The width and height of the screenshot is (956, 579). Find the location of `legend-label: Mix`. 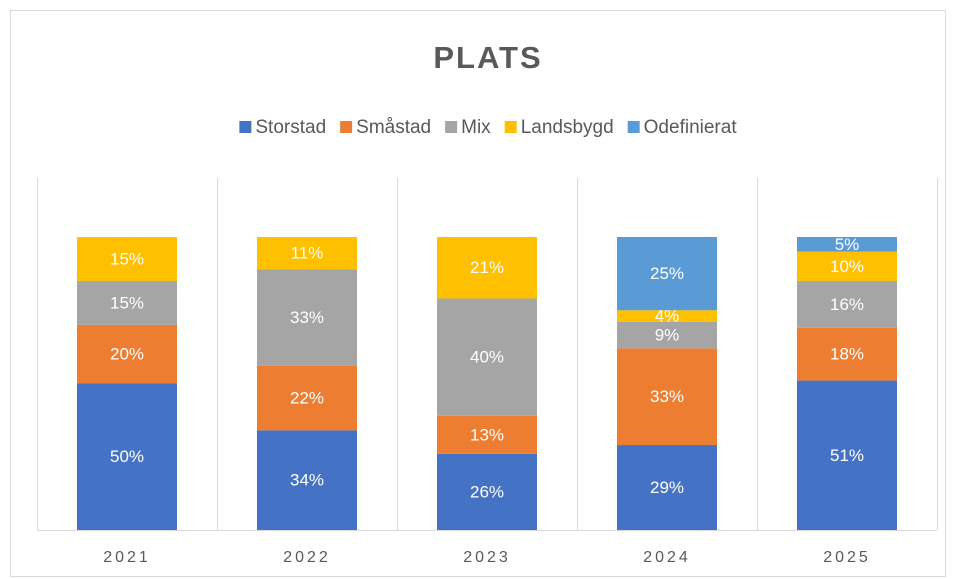

legend-label: Mix is located at coordinates (476, 127).